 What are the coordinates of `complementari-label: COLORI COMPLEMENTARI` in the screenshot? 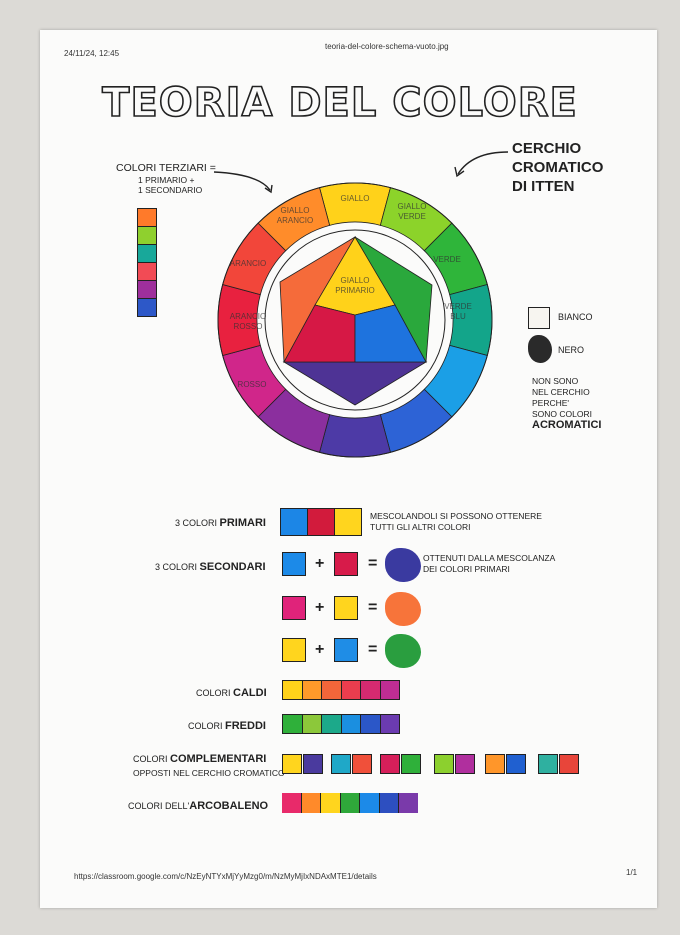 It's located at (200, 759).